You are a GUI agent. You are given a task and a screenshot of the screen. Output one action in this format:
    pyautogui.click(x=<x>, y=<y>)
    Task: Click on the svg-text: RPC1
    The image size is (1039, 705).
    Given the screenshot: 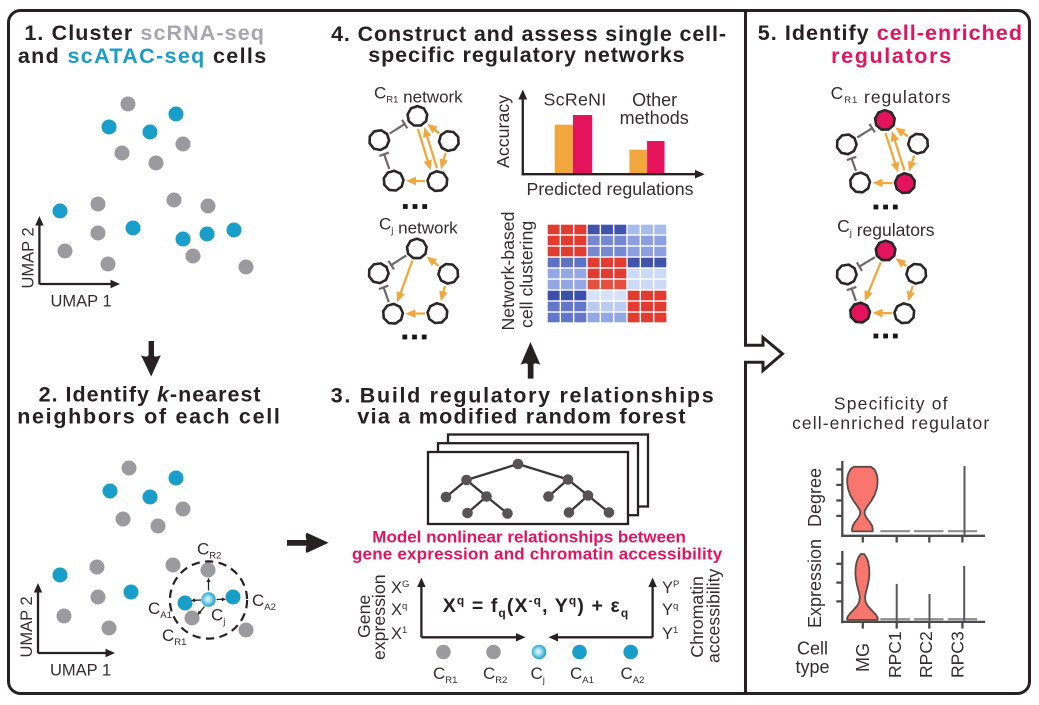 What is the action you would take?
    pyautogui.click(x=895, y=654)
    